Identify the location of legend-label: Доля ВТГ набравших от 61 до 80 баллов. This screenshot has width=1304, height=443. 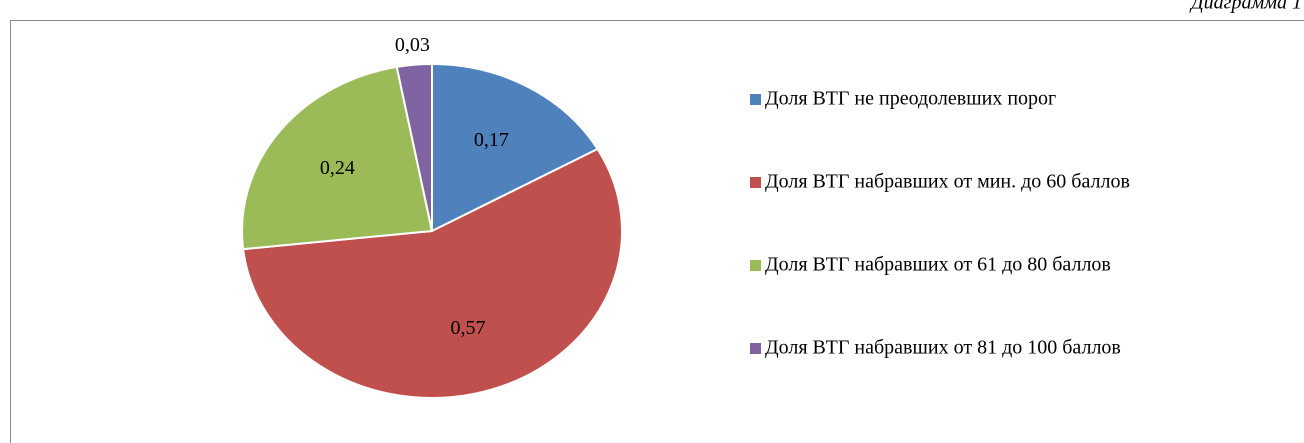
(938, 265).